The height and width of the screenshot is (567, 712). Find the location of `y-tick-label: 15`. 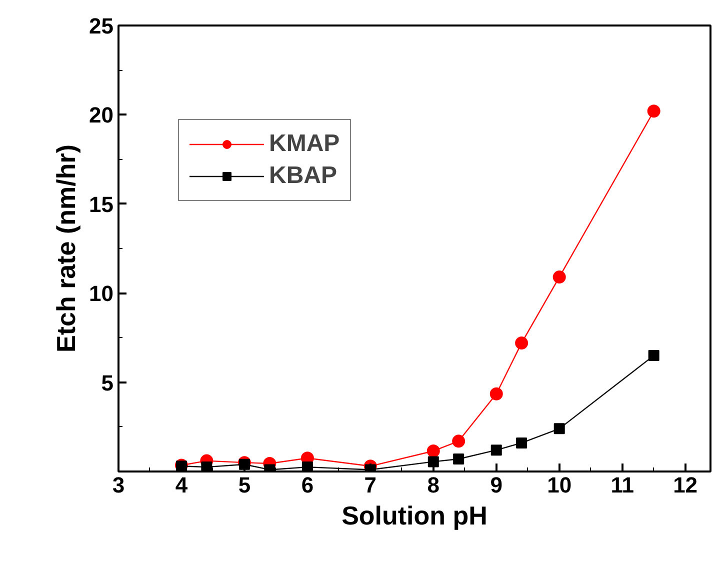

y-tick-label: 15 is located at coordinates (101, 204).